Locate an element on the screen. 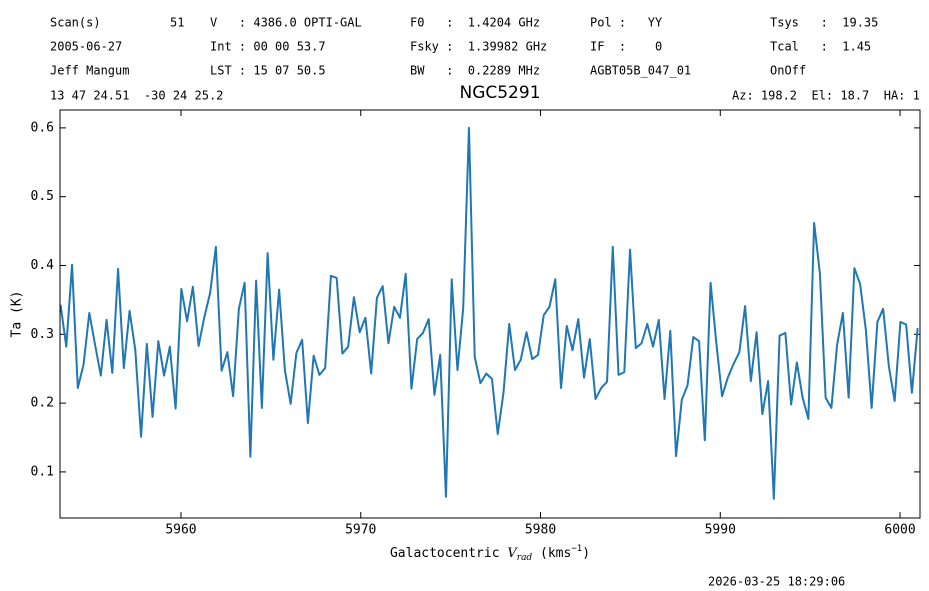  y-axis-label: Ta (K) is located at coordinates (17, 314).